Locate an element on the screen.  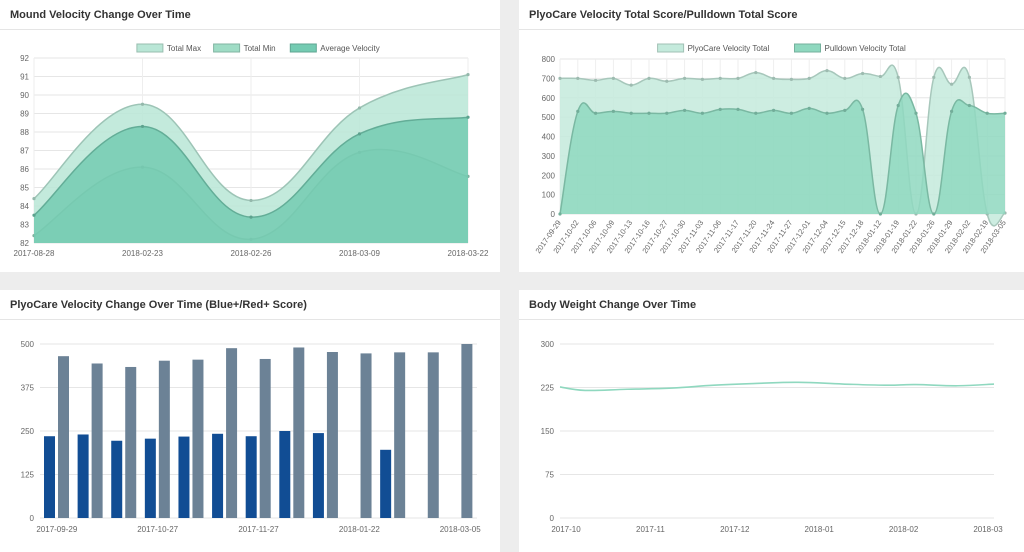
y-tick-label: 92 is located at coordinates (24, 58).